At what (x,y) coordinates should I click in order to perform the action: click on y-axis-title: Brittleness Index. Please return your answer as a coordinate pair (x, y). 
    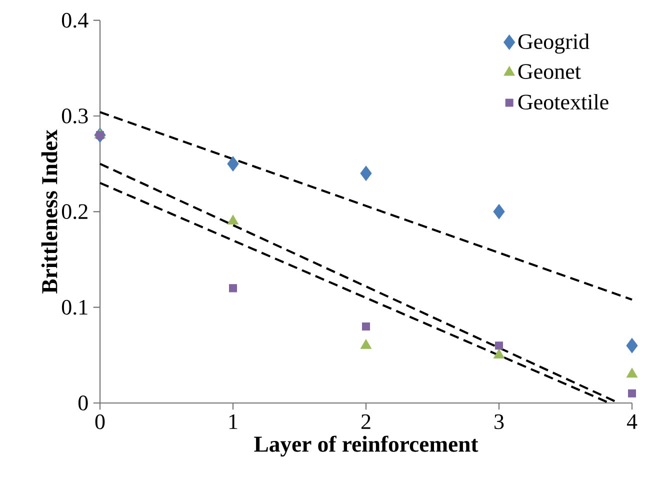
    Looking at the image, I should click on (49, 212).